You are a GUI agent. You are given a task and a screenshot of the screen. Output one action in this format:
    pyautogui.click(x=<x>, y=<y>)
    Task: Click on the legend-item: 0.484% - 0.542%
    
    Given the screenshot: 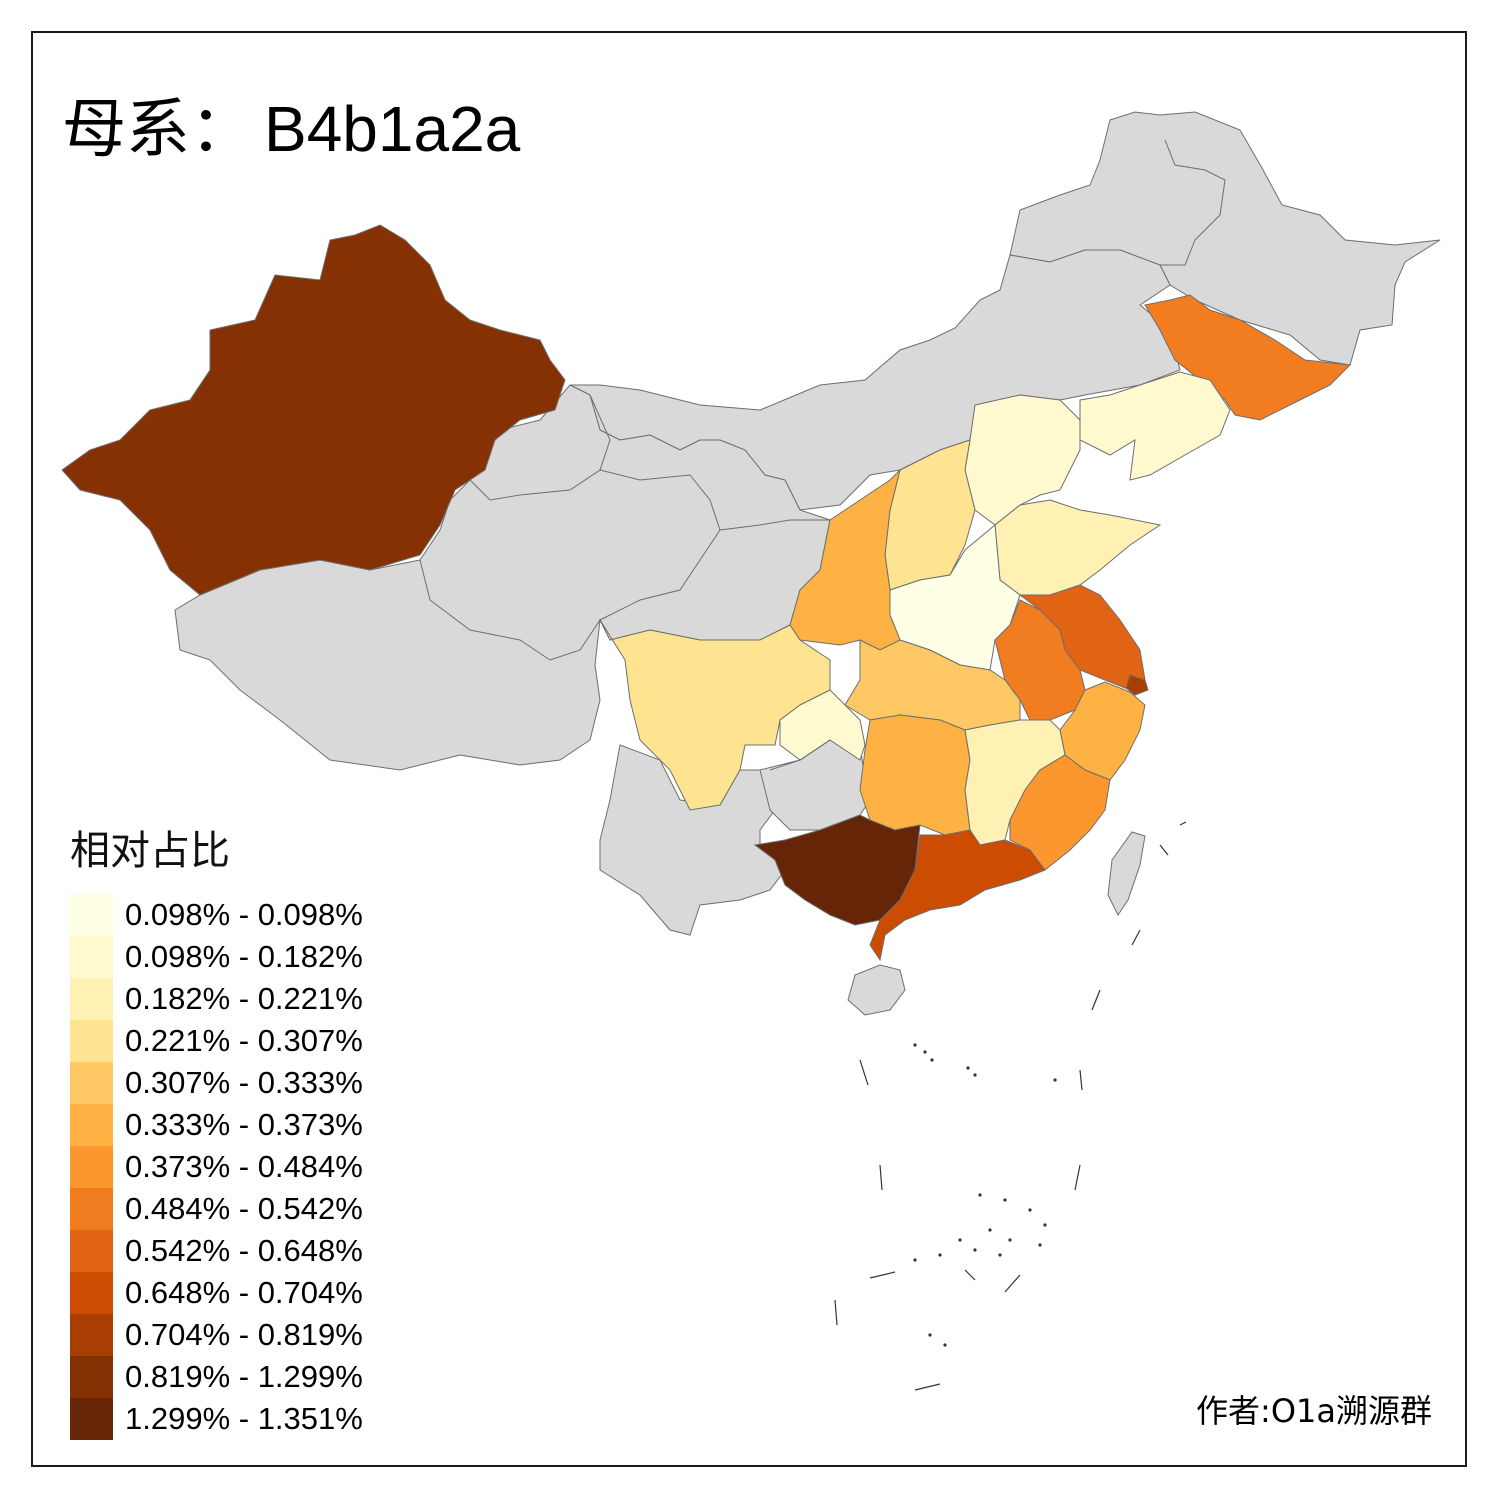 What is the action you would take?
    pyautogui.click(x=216, y=1209)
    